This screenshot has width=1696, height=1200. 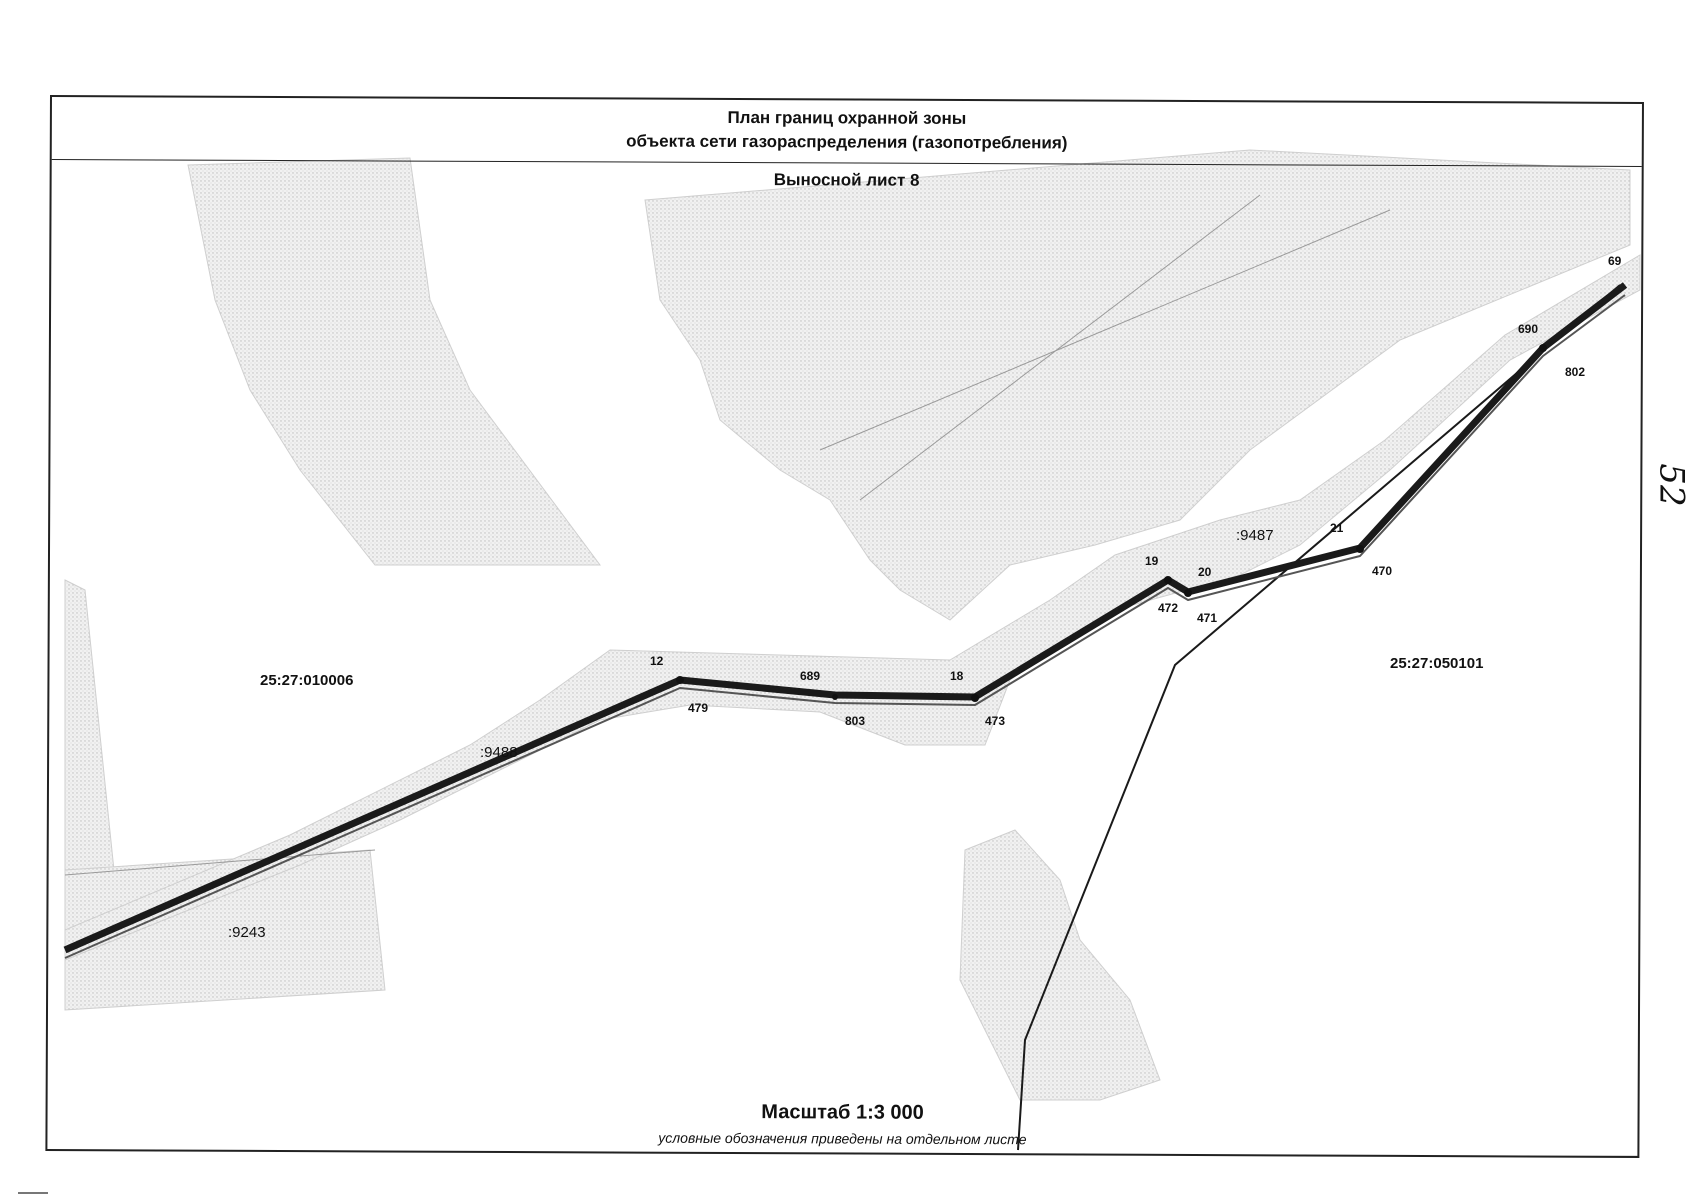 I want to click on parcel-label-9243: :9243, so click(x=247, y=932).